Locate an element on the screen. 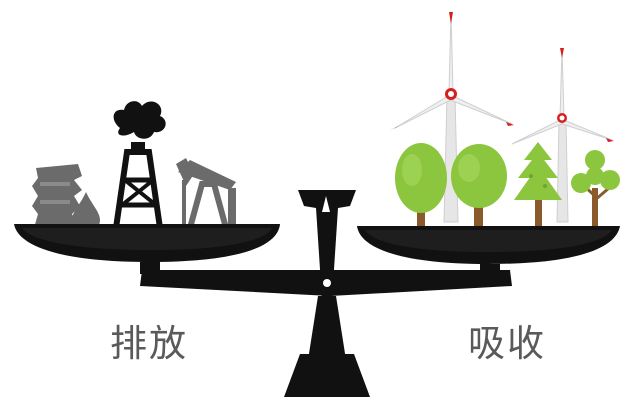 Image resolution: width=623 pixels, height=397 pixels. pumpjack-icon is located at coordinates (209, 194).